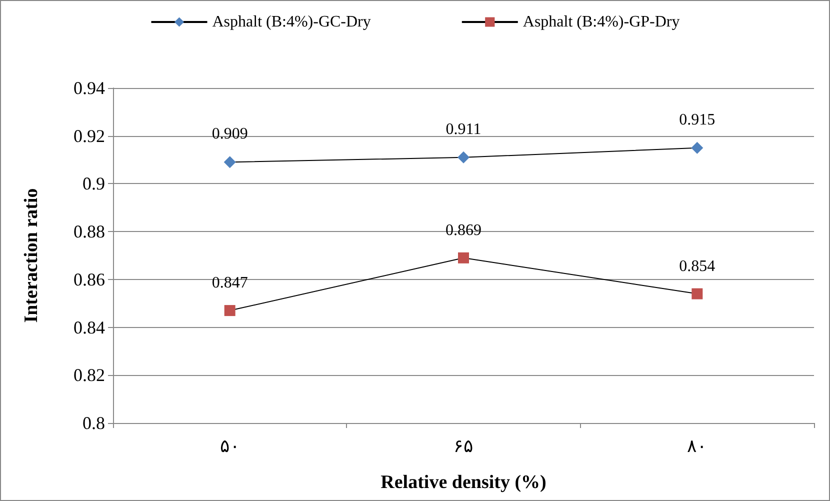 The image size is (830, 501). Describe the element at coordinates (697, 119) in the screenshot. I see `data-label: 0.915` at that location.